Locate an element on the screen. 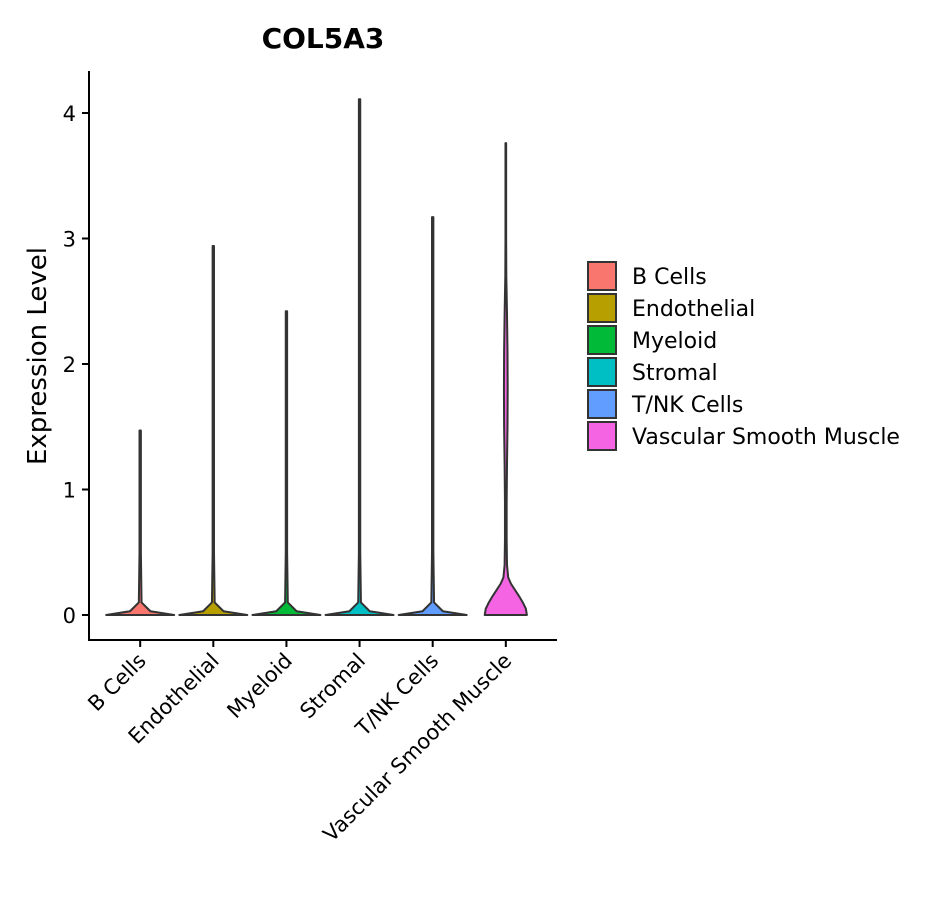  x-tick-label: Stromal is located at coordinates (332, 686).